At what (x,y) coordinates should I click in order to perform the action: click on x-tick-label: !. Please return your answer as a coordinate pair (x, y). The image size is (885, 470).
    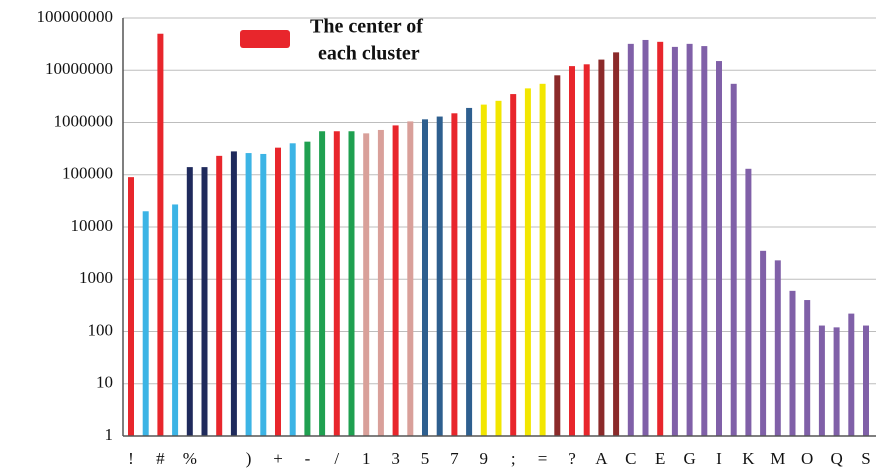
    Looking at the image, I should click on (131, 458).